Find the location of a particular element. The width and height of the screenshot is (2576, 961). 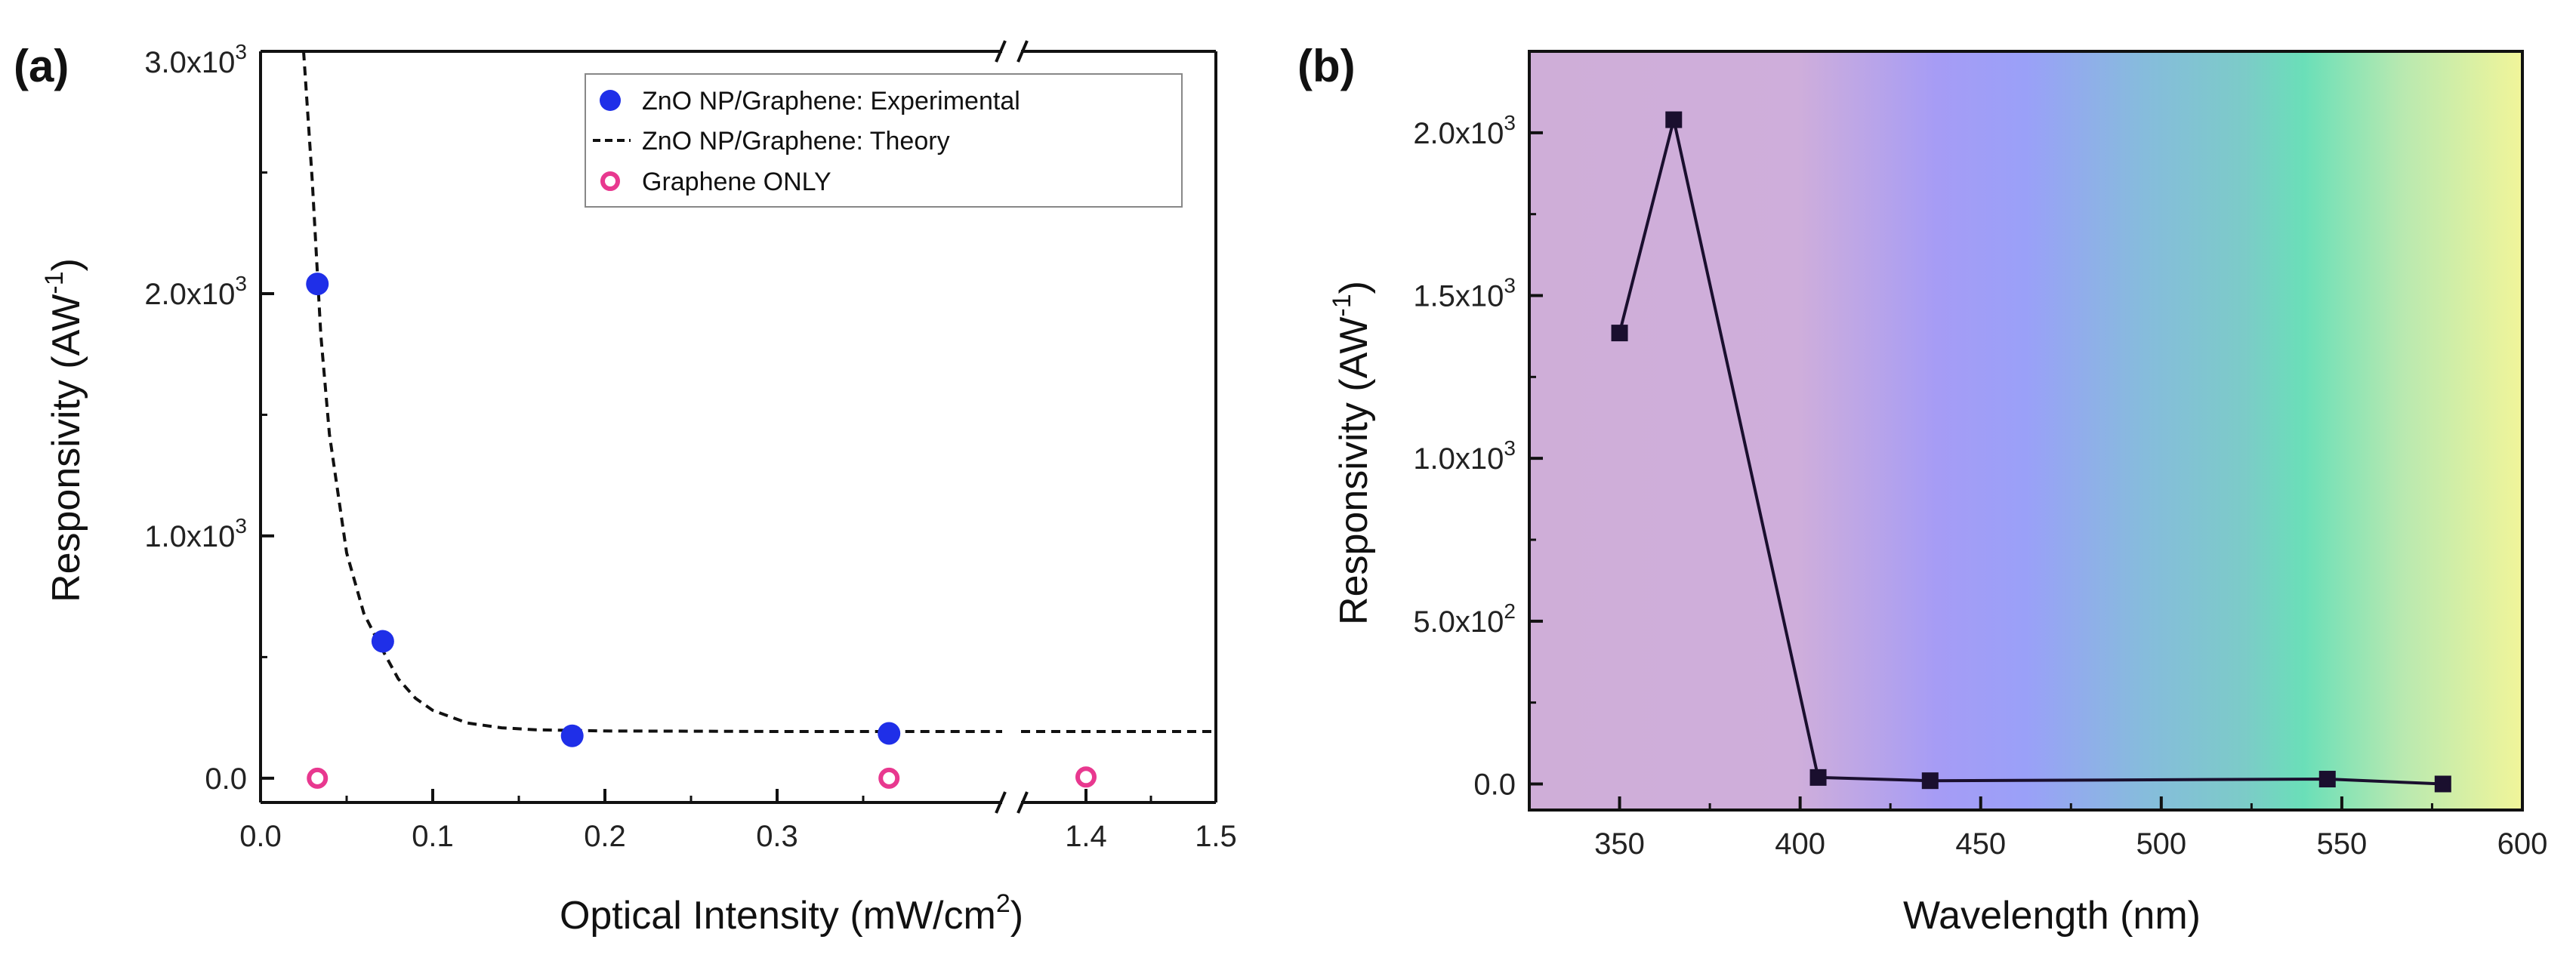

panel-b-x-tick-label: 500 is located at coordinates (2161, 844).